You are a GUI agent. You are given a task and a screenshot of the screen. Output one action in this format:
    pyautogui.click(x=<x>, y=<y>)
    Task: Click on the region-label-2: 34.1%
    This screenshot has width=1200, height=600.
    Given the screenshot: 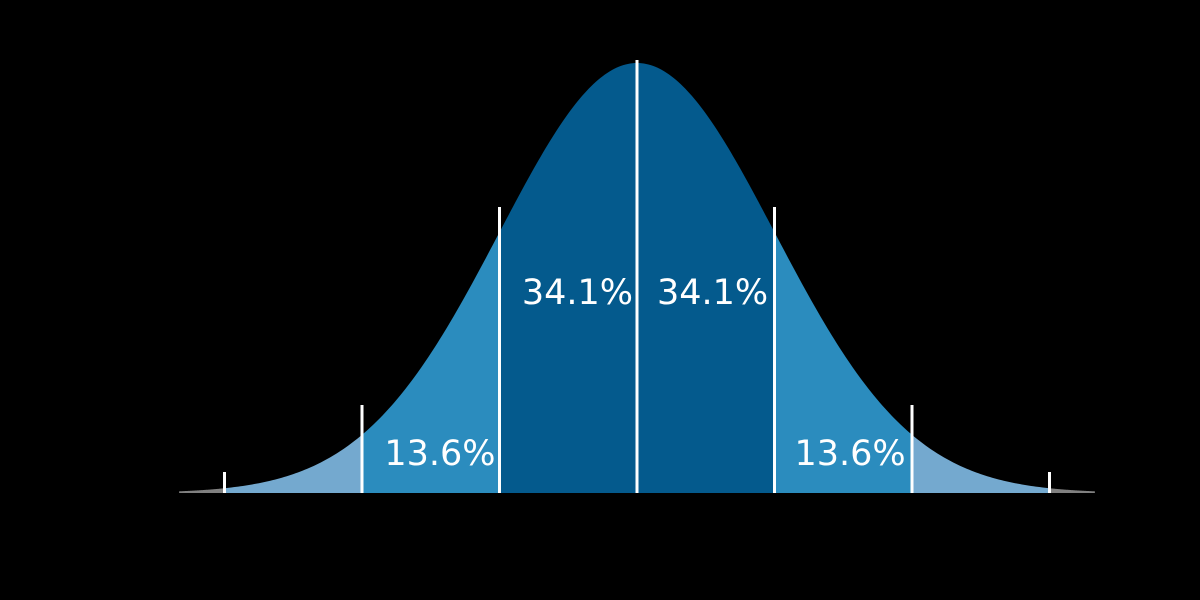 What is the action you would take?
    pyautogui.click(x=577, y=293)
    